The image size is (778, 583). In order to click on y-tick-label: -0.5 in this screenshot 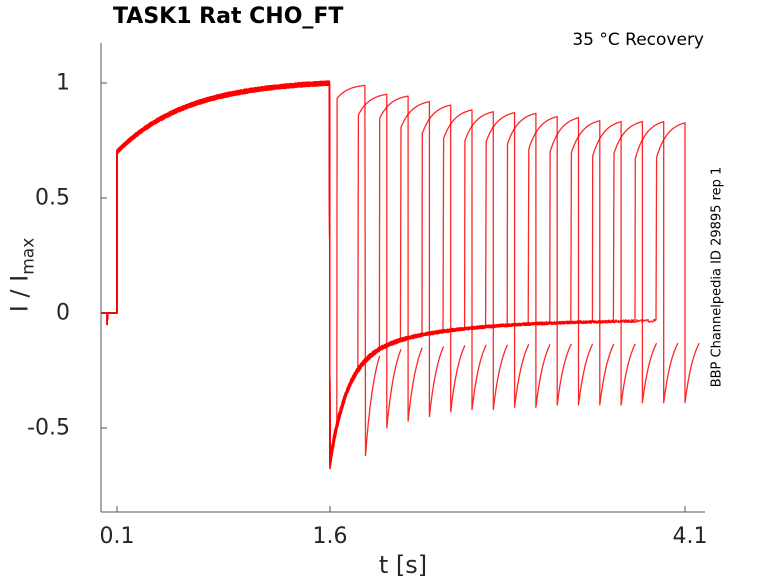, I will do `click(48, 428)`.